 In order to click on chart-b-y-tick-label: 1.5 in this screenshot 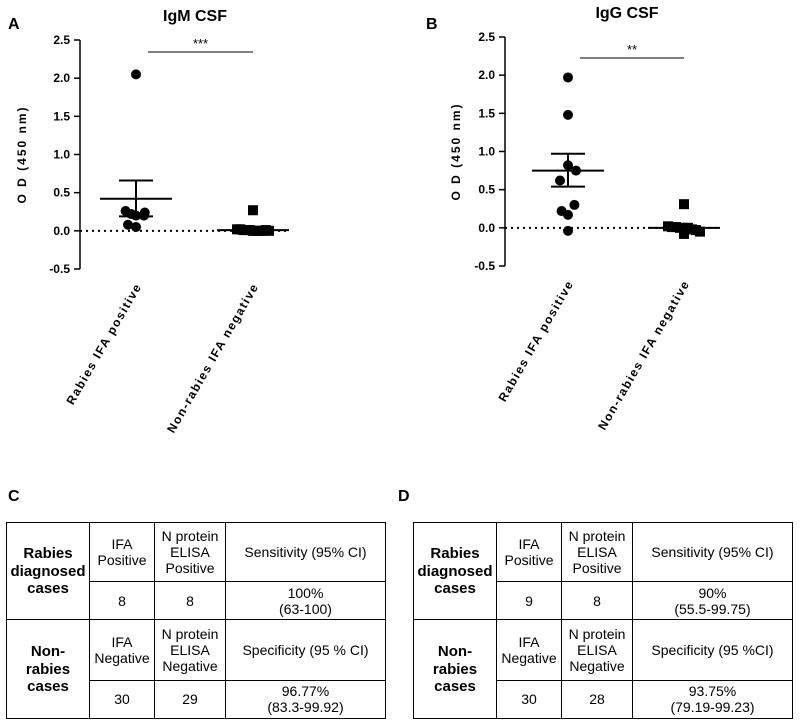, I will do `click(486, 113)`.